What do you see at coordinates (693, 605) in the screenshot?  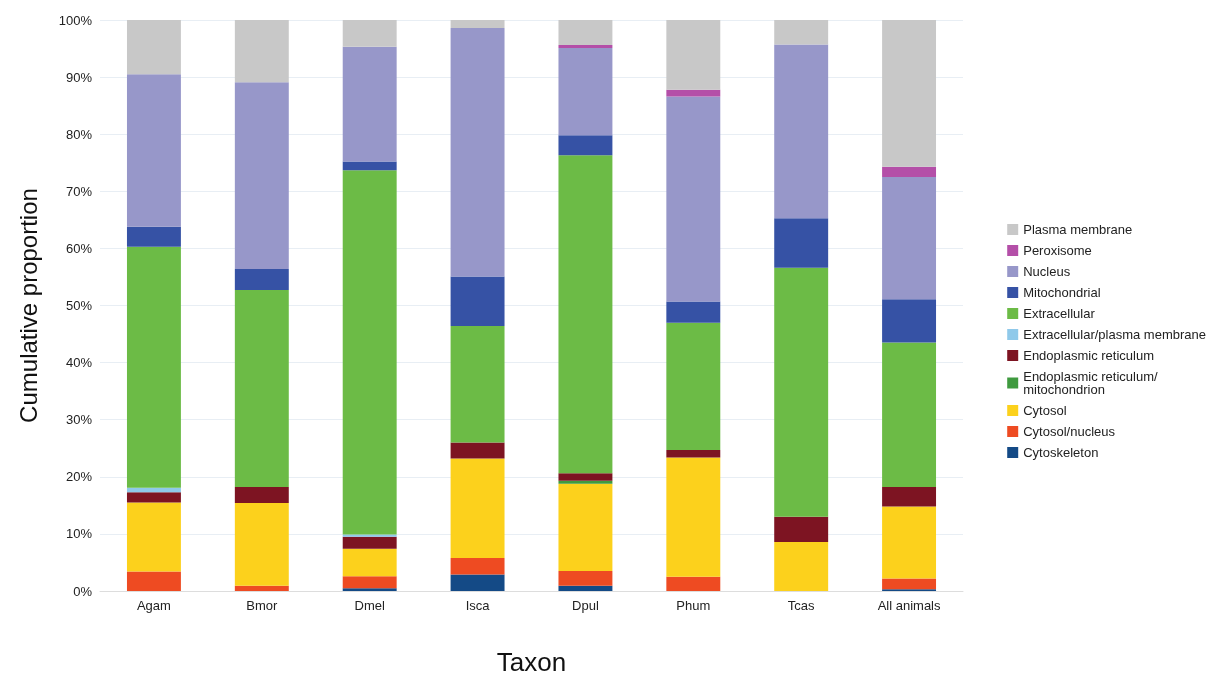 I see `x-tick-label: Phum` at bounding box center [693, 605].